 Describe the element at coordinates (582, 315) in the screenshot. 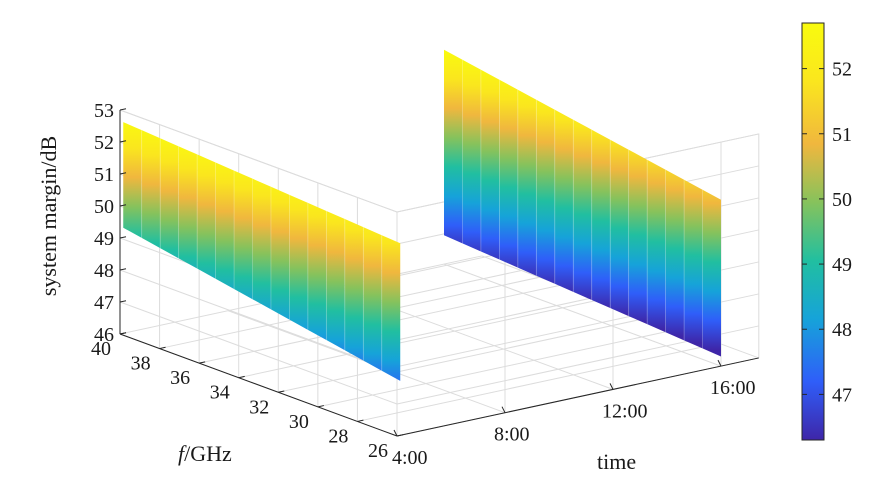

I see `floor-grid-line-time` at that location.